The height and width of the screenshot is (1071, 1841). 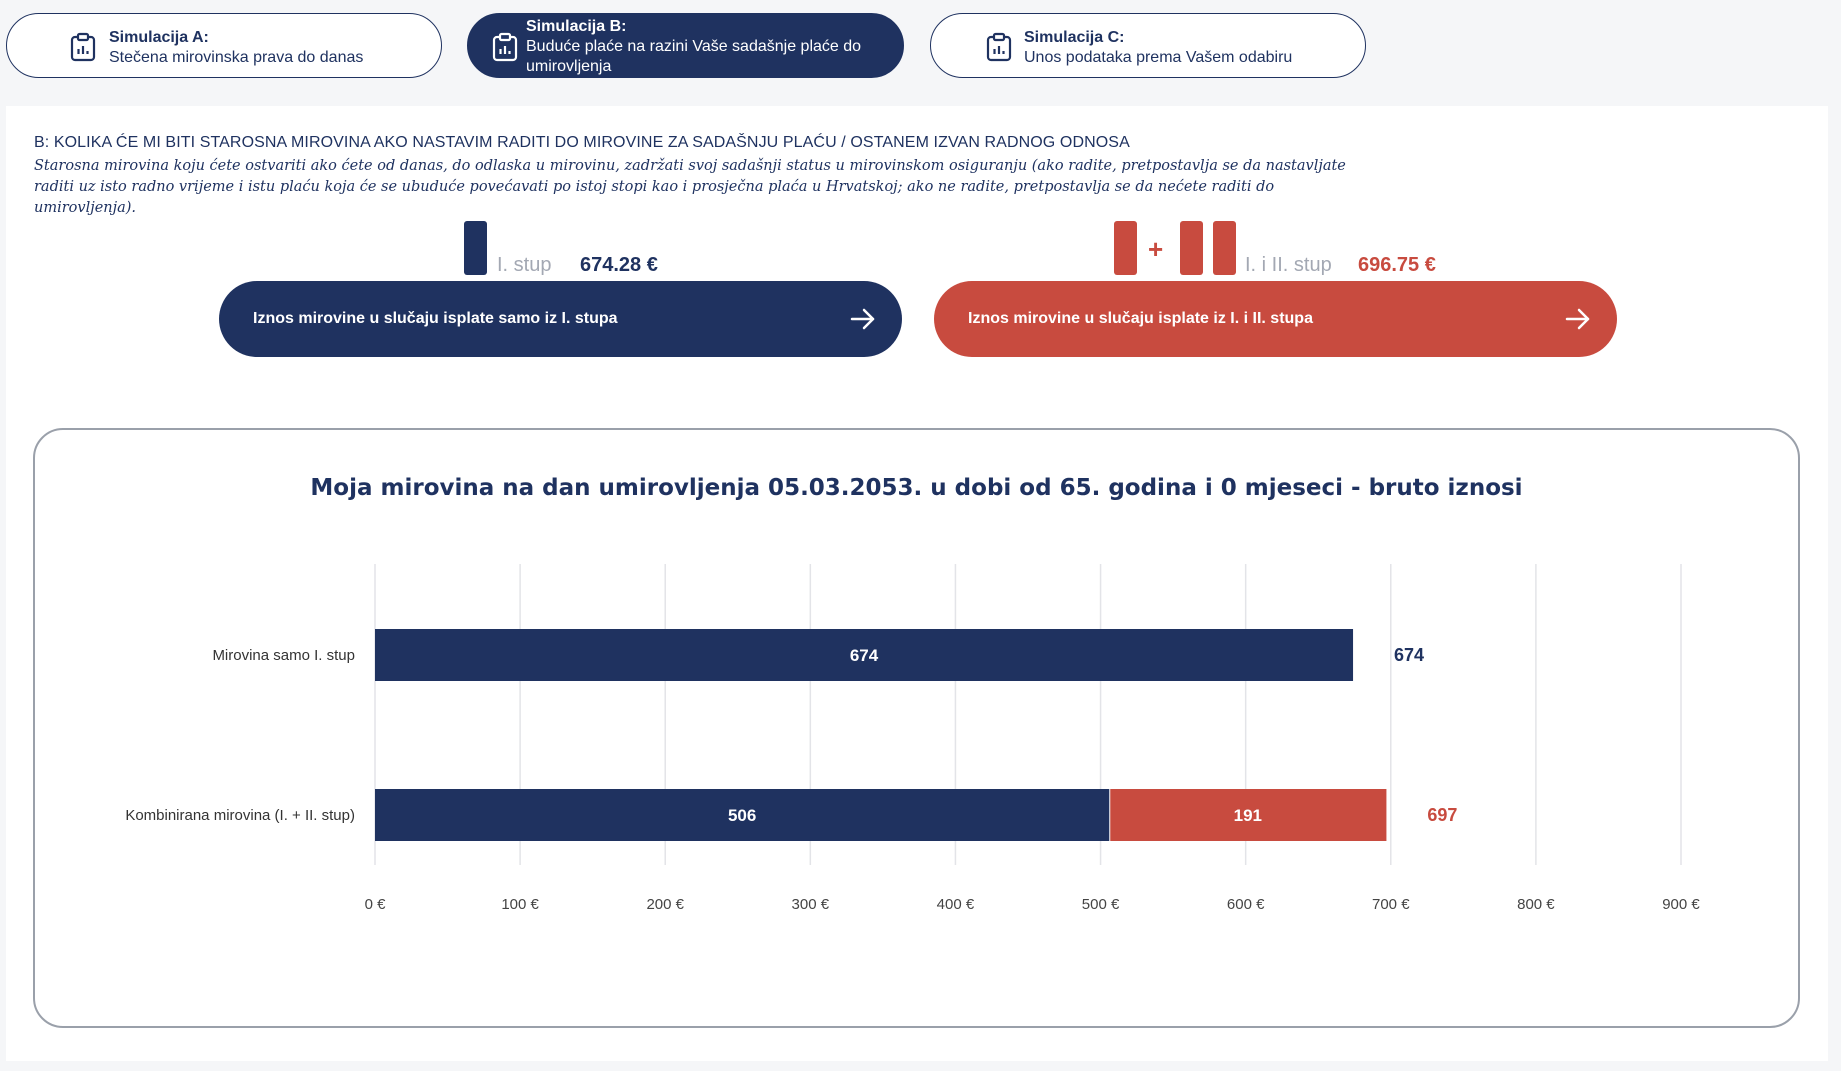 I want to click on pillar-combined-label: I. i II. stup, so click(x=1288, y=265).